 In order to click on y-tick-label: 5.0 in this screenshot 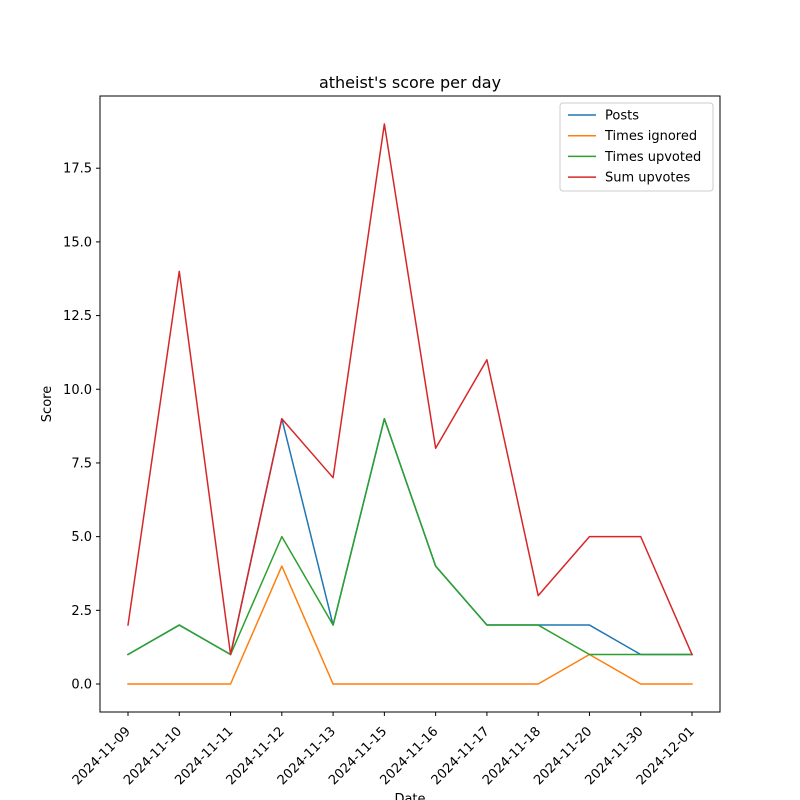, I will do `click(81, 537)`.